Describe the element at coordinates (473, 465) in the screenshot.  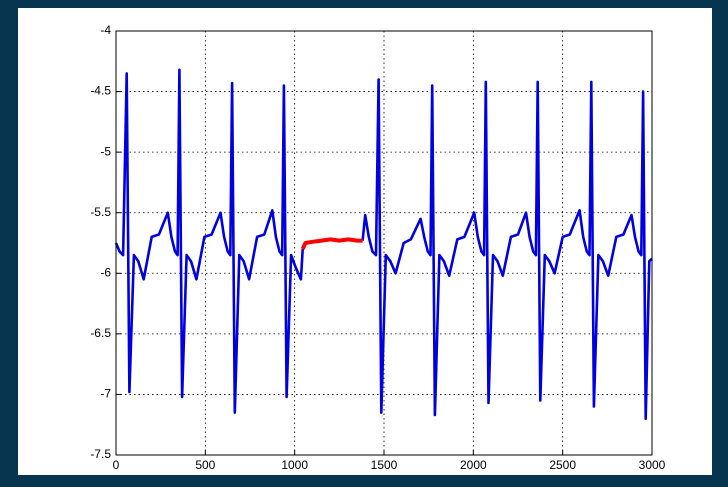
I see `x-tick-label: 2000` at that location.